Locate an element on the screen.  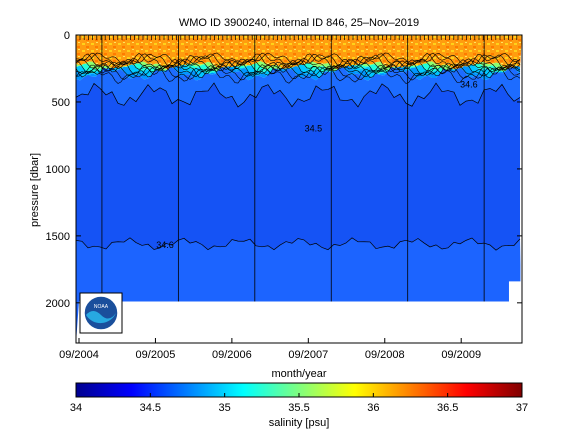
colorbar-ticks: 34 34.5 35 35.5 36 36.5 37 is located at coordinates (299, 403).